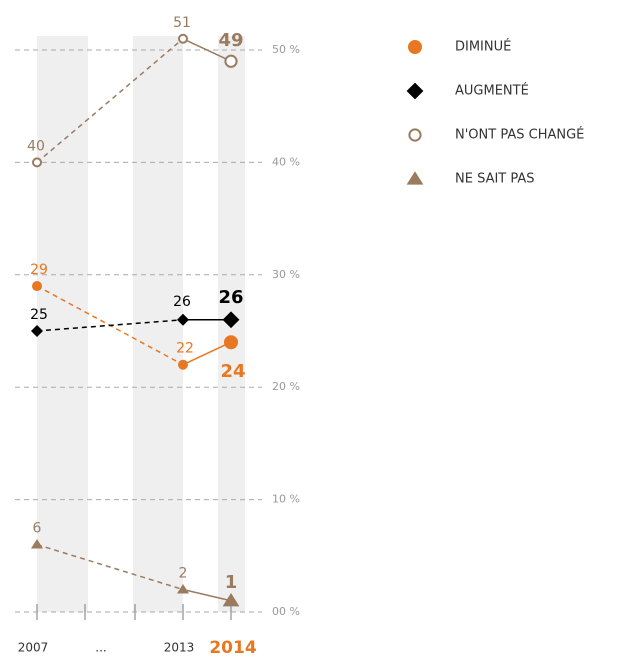  What do you see at coordinates (179, 648) in the screenshot?
I see `x-tick-label: 2013` at bounding box center [179, 648].